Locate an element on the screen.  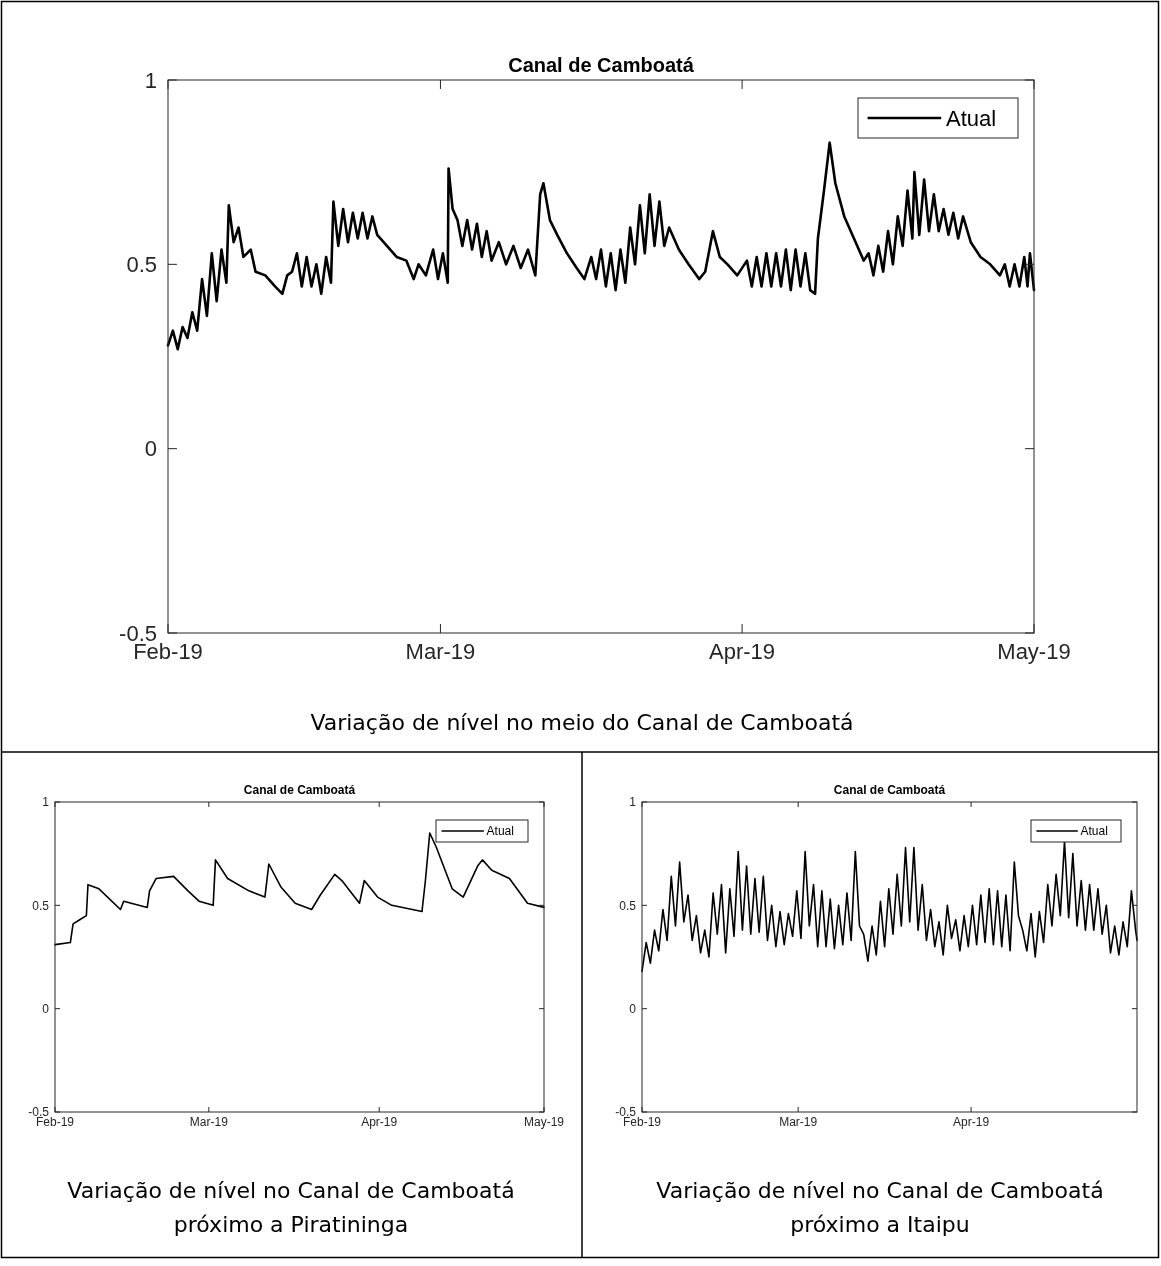
text: Variação de nível no Canal de Camboatá próximo a Piratininga is located at coordinates (291, 1208).